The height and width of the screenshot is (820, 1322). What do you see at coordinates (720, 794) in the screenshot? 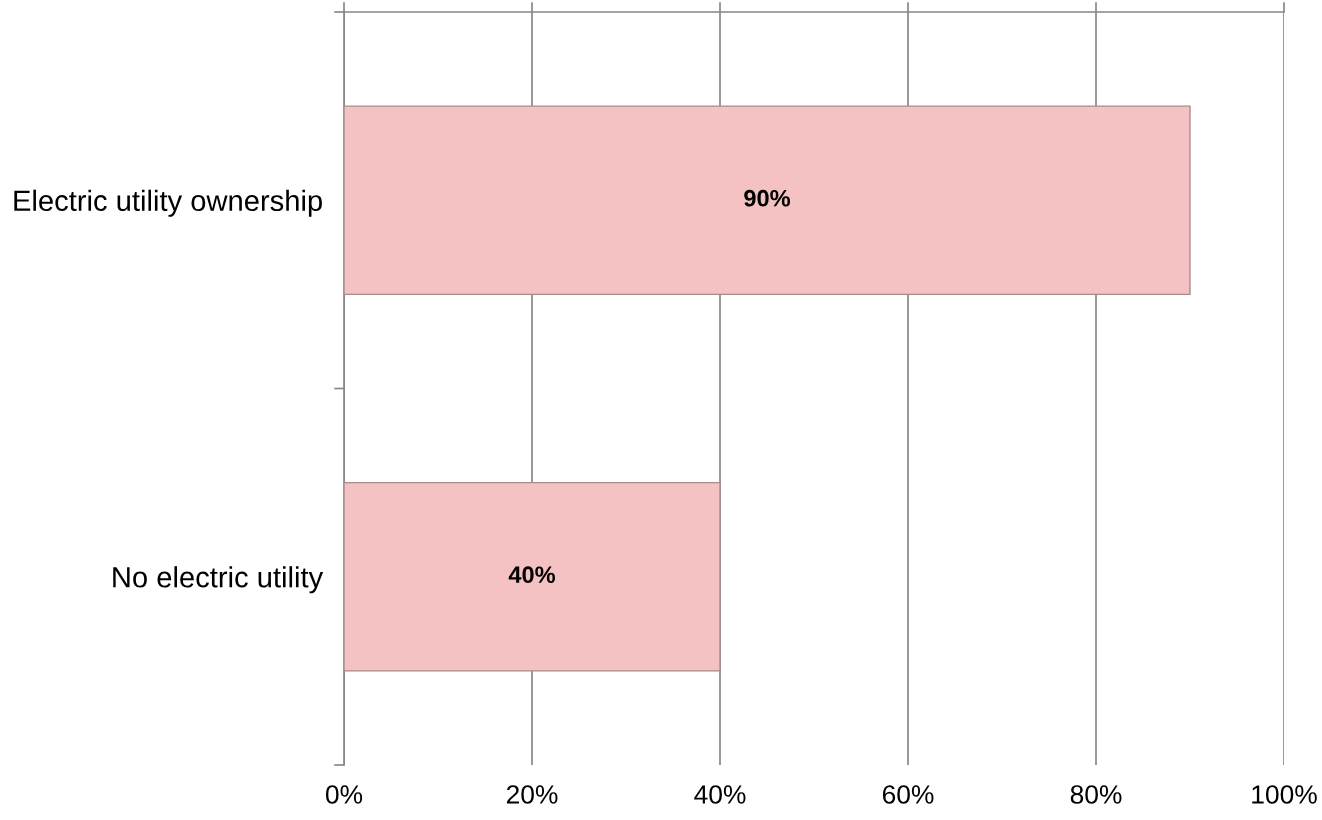
I see `x-tick-label: 40%` at bounding box center [720, 794].